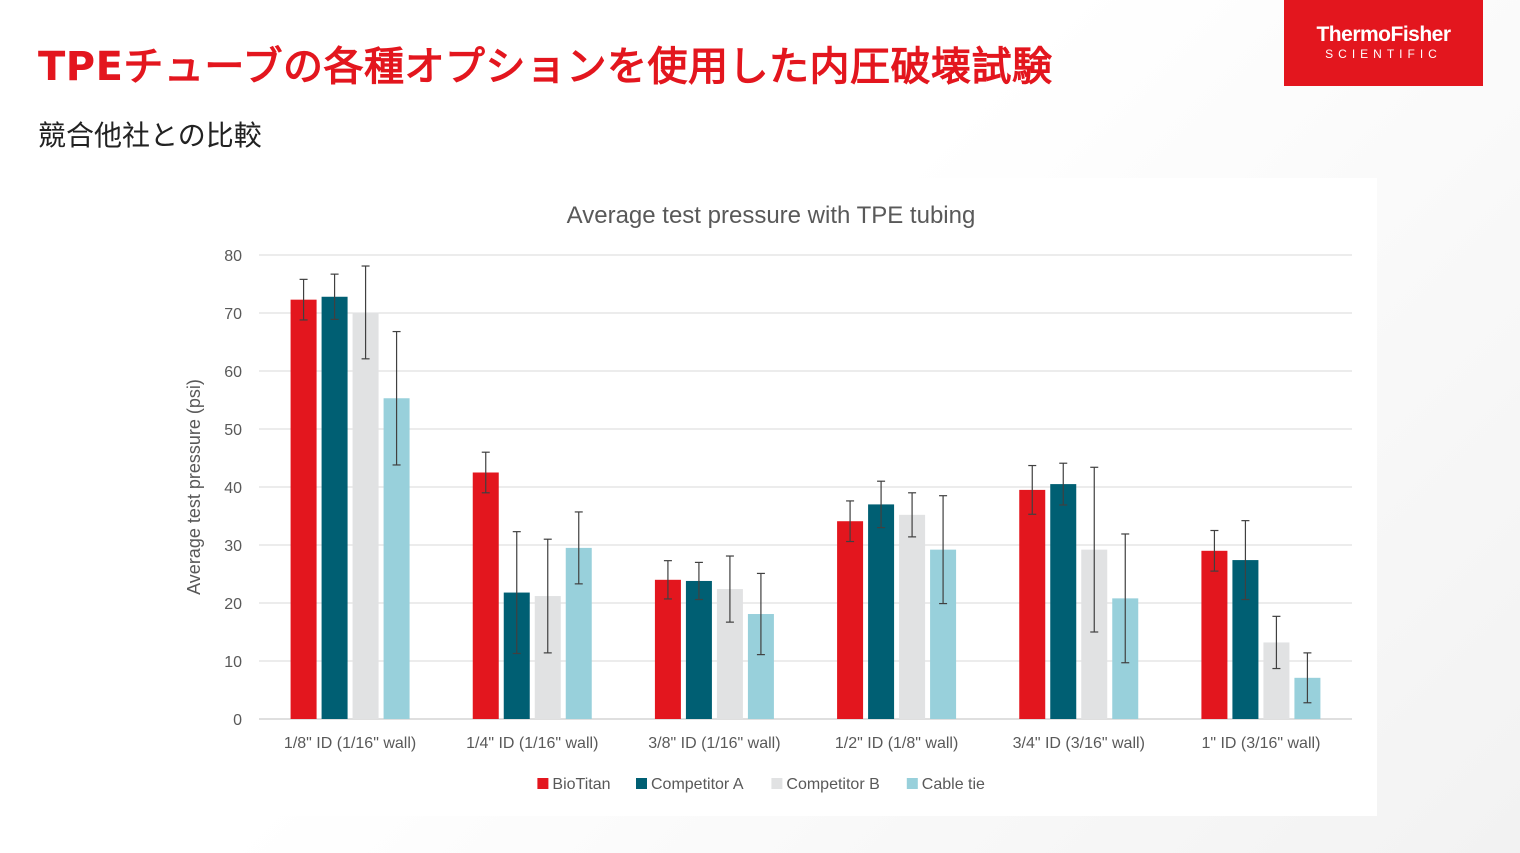 The height and width of the screenshot is (853, 1520). I want to click on logo-sub: SCIENTIFIC, so click(1383, 54).